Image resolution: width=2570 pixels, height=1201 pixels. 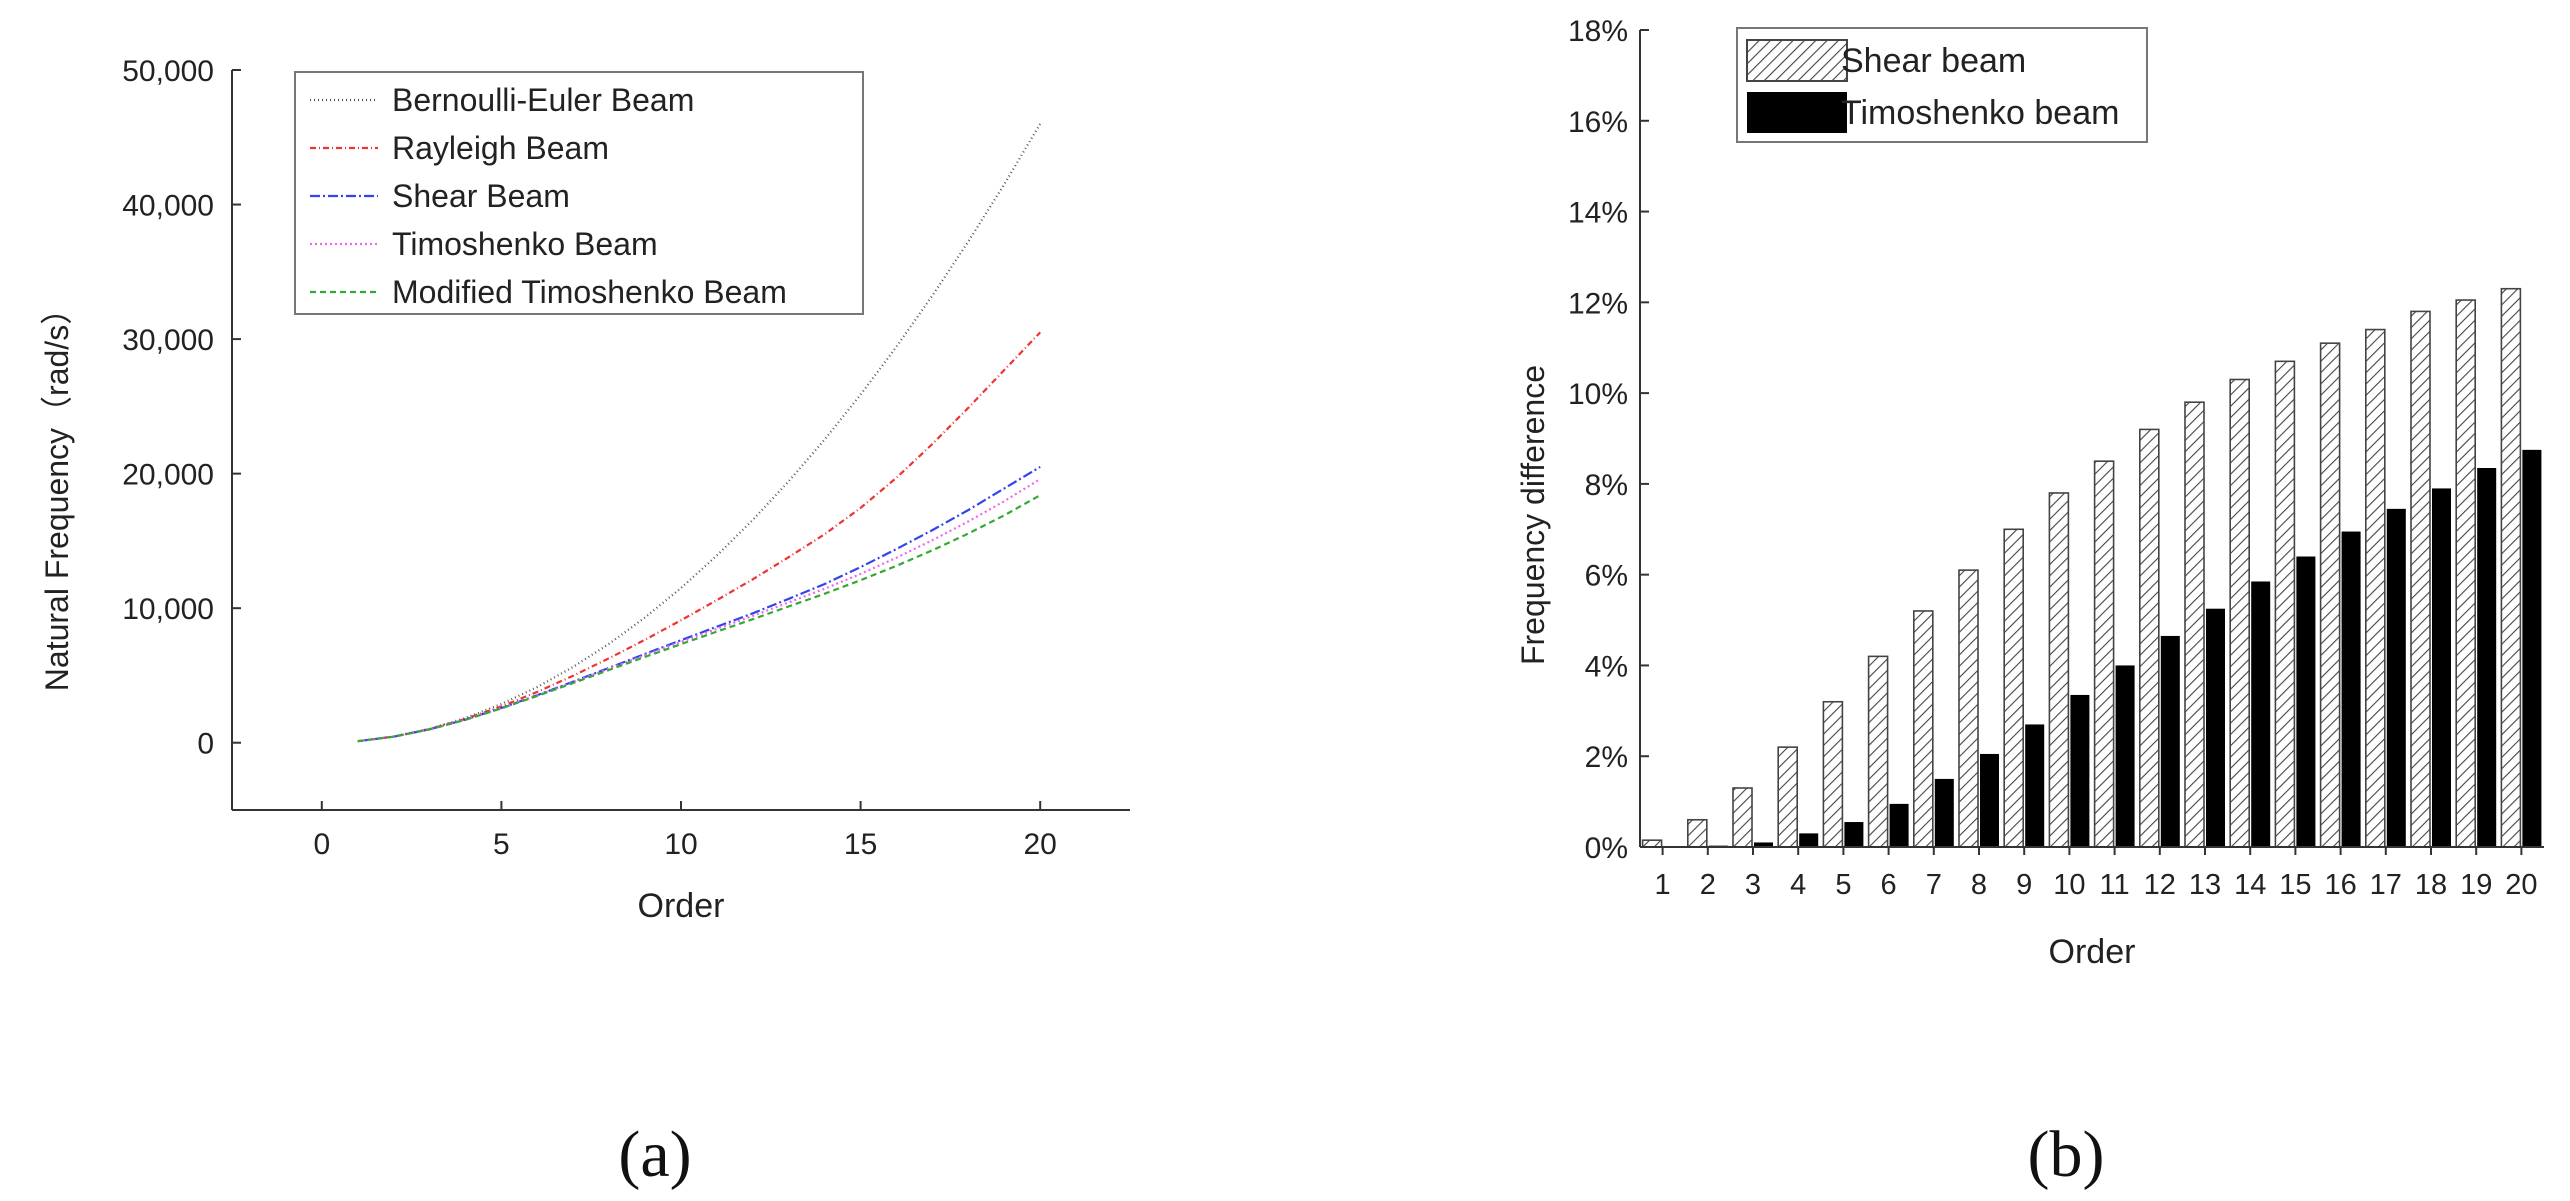 I want to click on chart-a-x-label: Order, so click(x=681, y=906).